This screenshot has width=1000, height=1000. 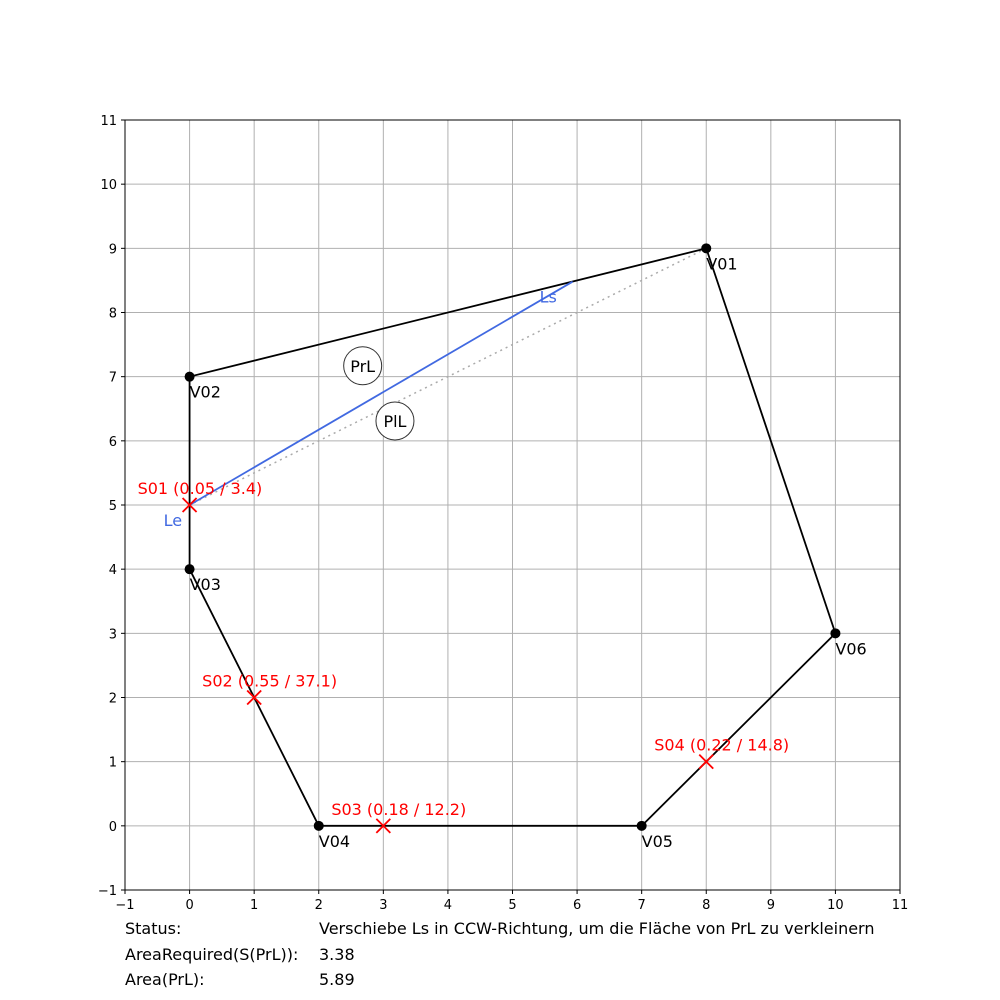 What do you see at coordinates (113, 699) in the screenshot?
I see `y-tick-label: 2` at bounding box center [113, 699].